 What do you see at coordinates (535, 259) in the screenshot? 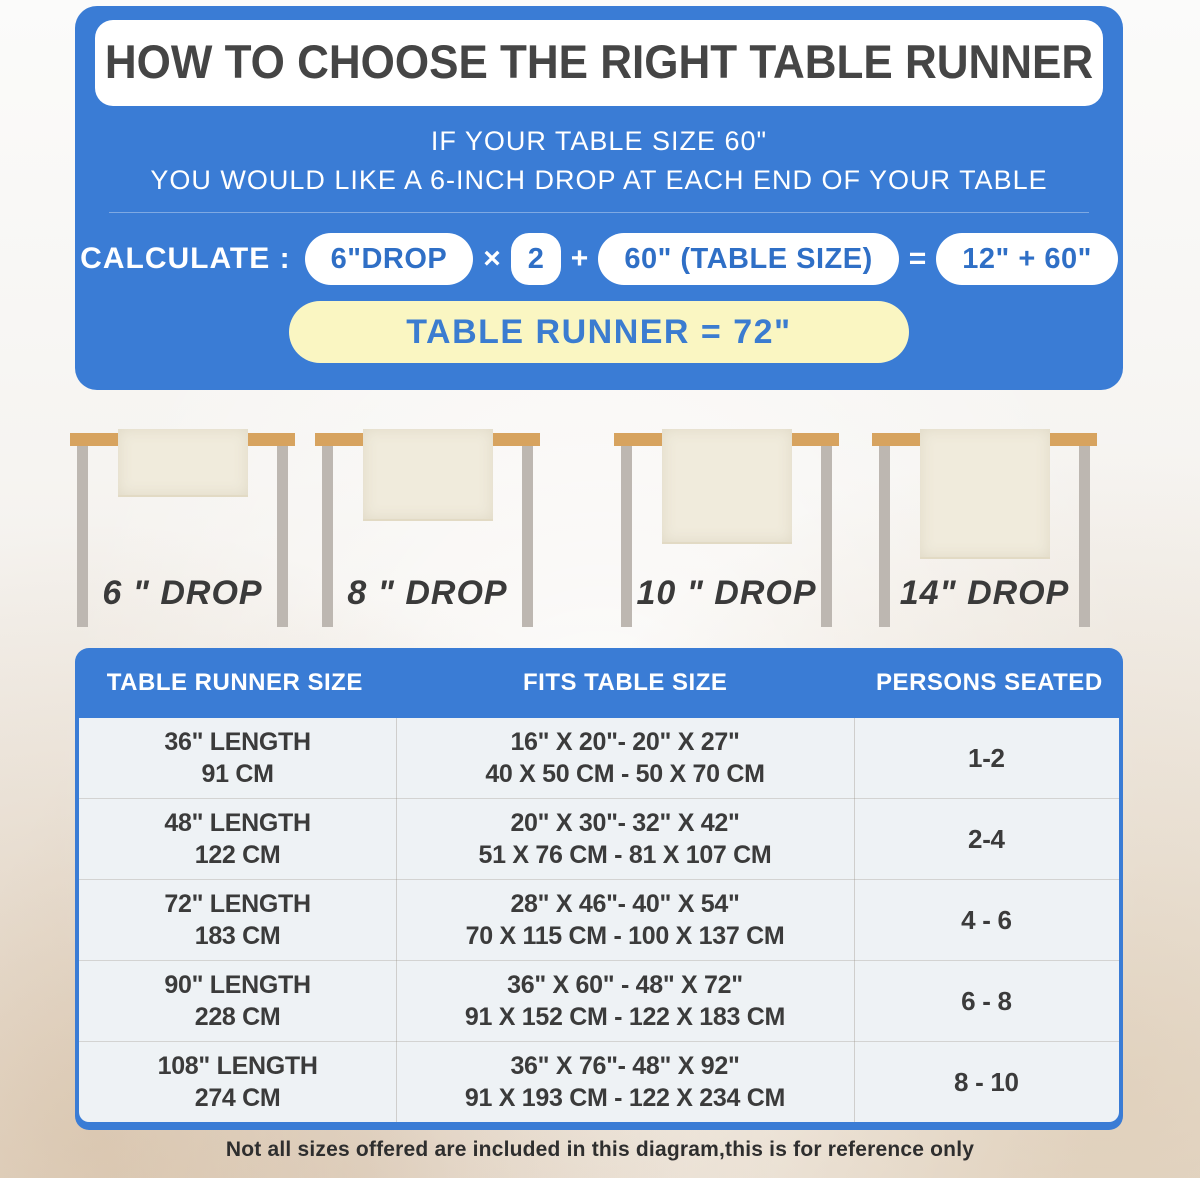
I see `factor-badge: 2` at bounding box center [535, 259].